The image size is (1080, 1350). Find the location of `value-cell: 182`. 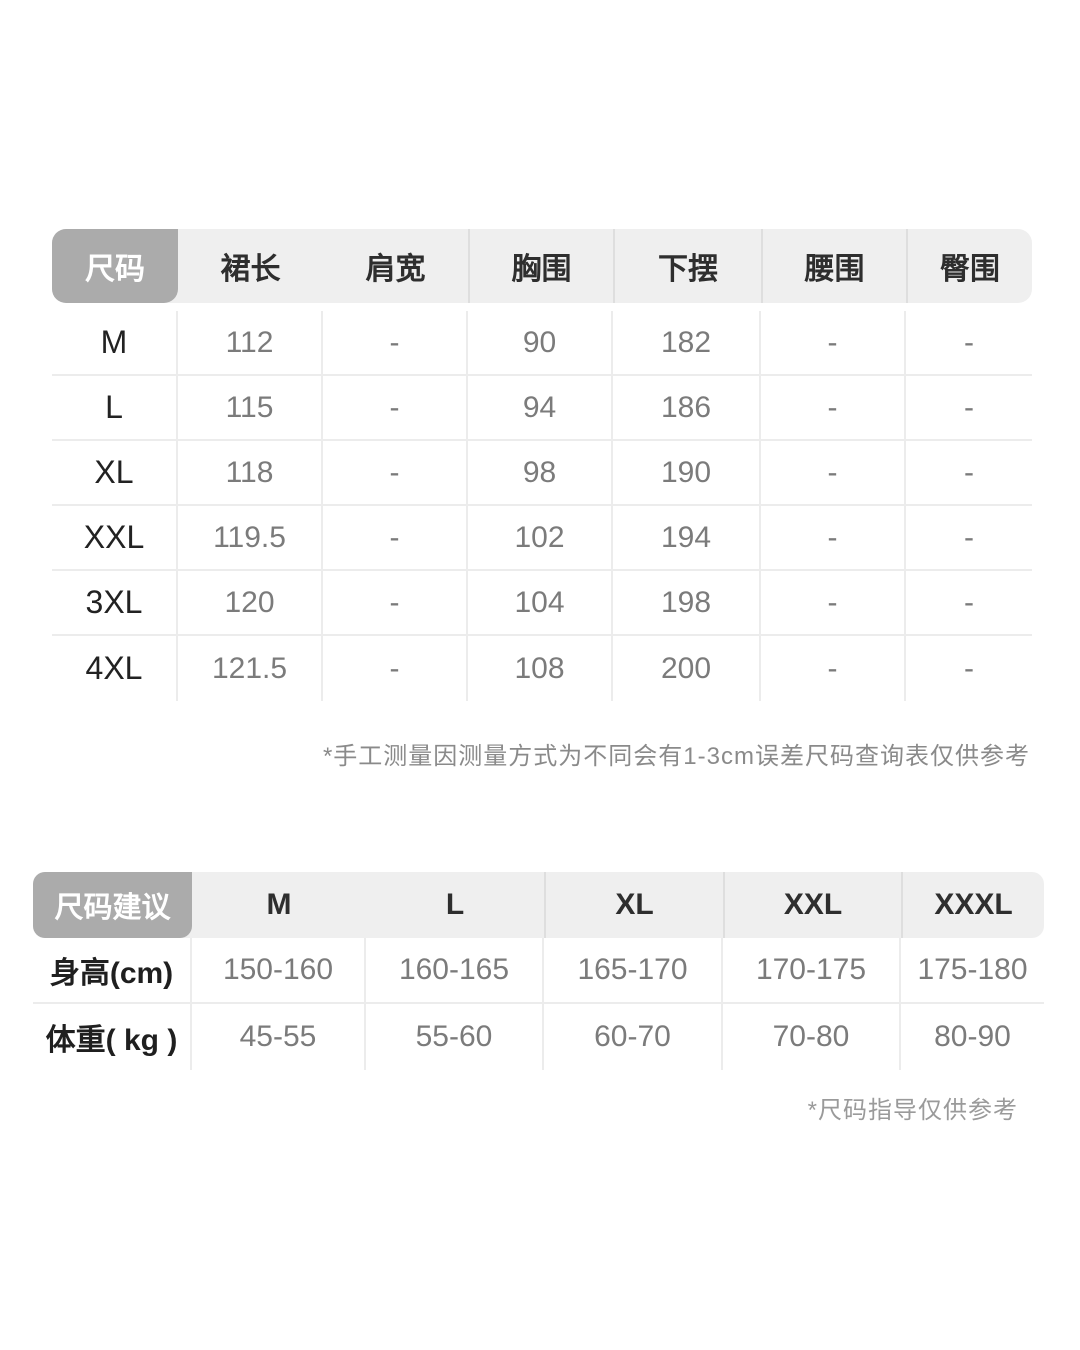

value-cell: 182 is located at coordinates (687, 343).